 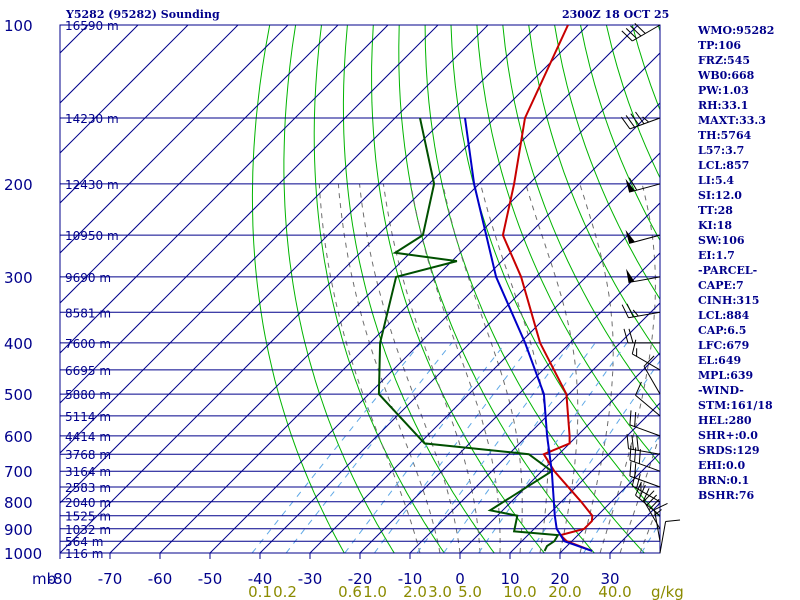 I want to click on station-title: Y5282 (95282) Sounding, so click(x=143, y=14).